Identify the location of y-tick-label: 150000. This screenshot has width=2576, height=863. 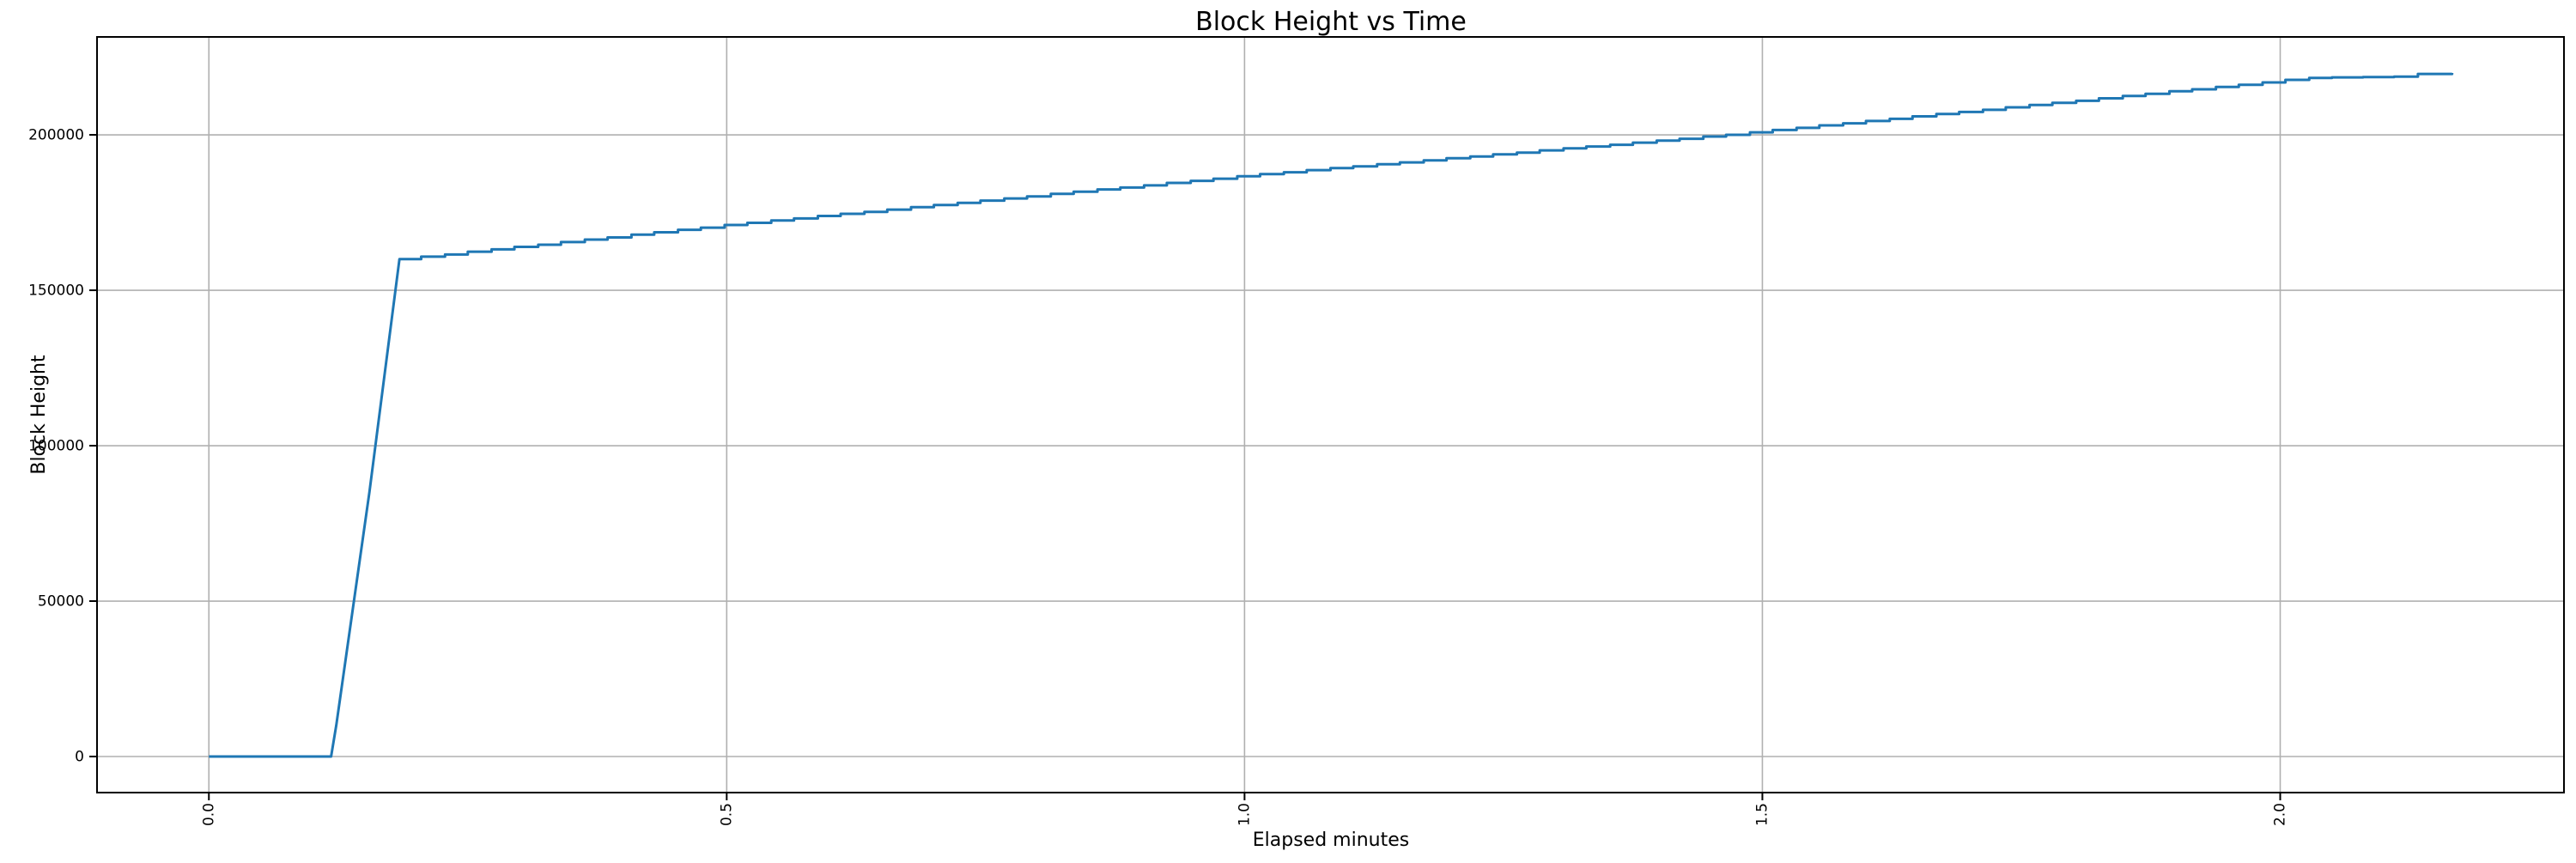
(56, 290).